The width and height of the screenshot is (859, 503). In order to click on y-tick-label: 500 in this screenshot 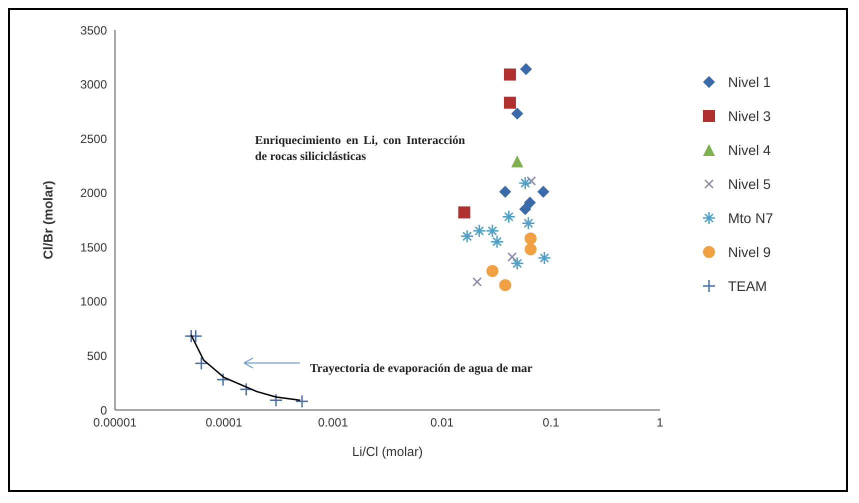, I will do `click(97, 355)`.